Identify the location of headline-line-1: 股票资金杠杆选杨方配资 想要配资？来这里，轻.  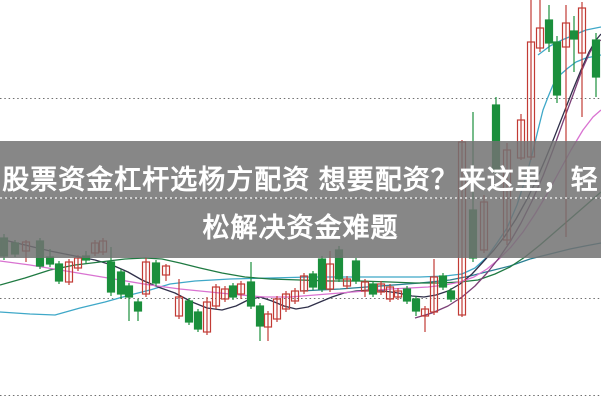
(300, 180).